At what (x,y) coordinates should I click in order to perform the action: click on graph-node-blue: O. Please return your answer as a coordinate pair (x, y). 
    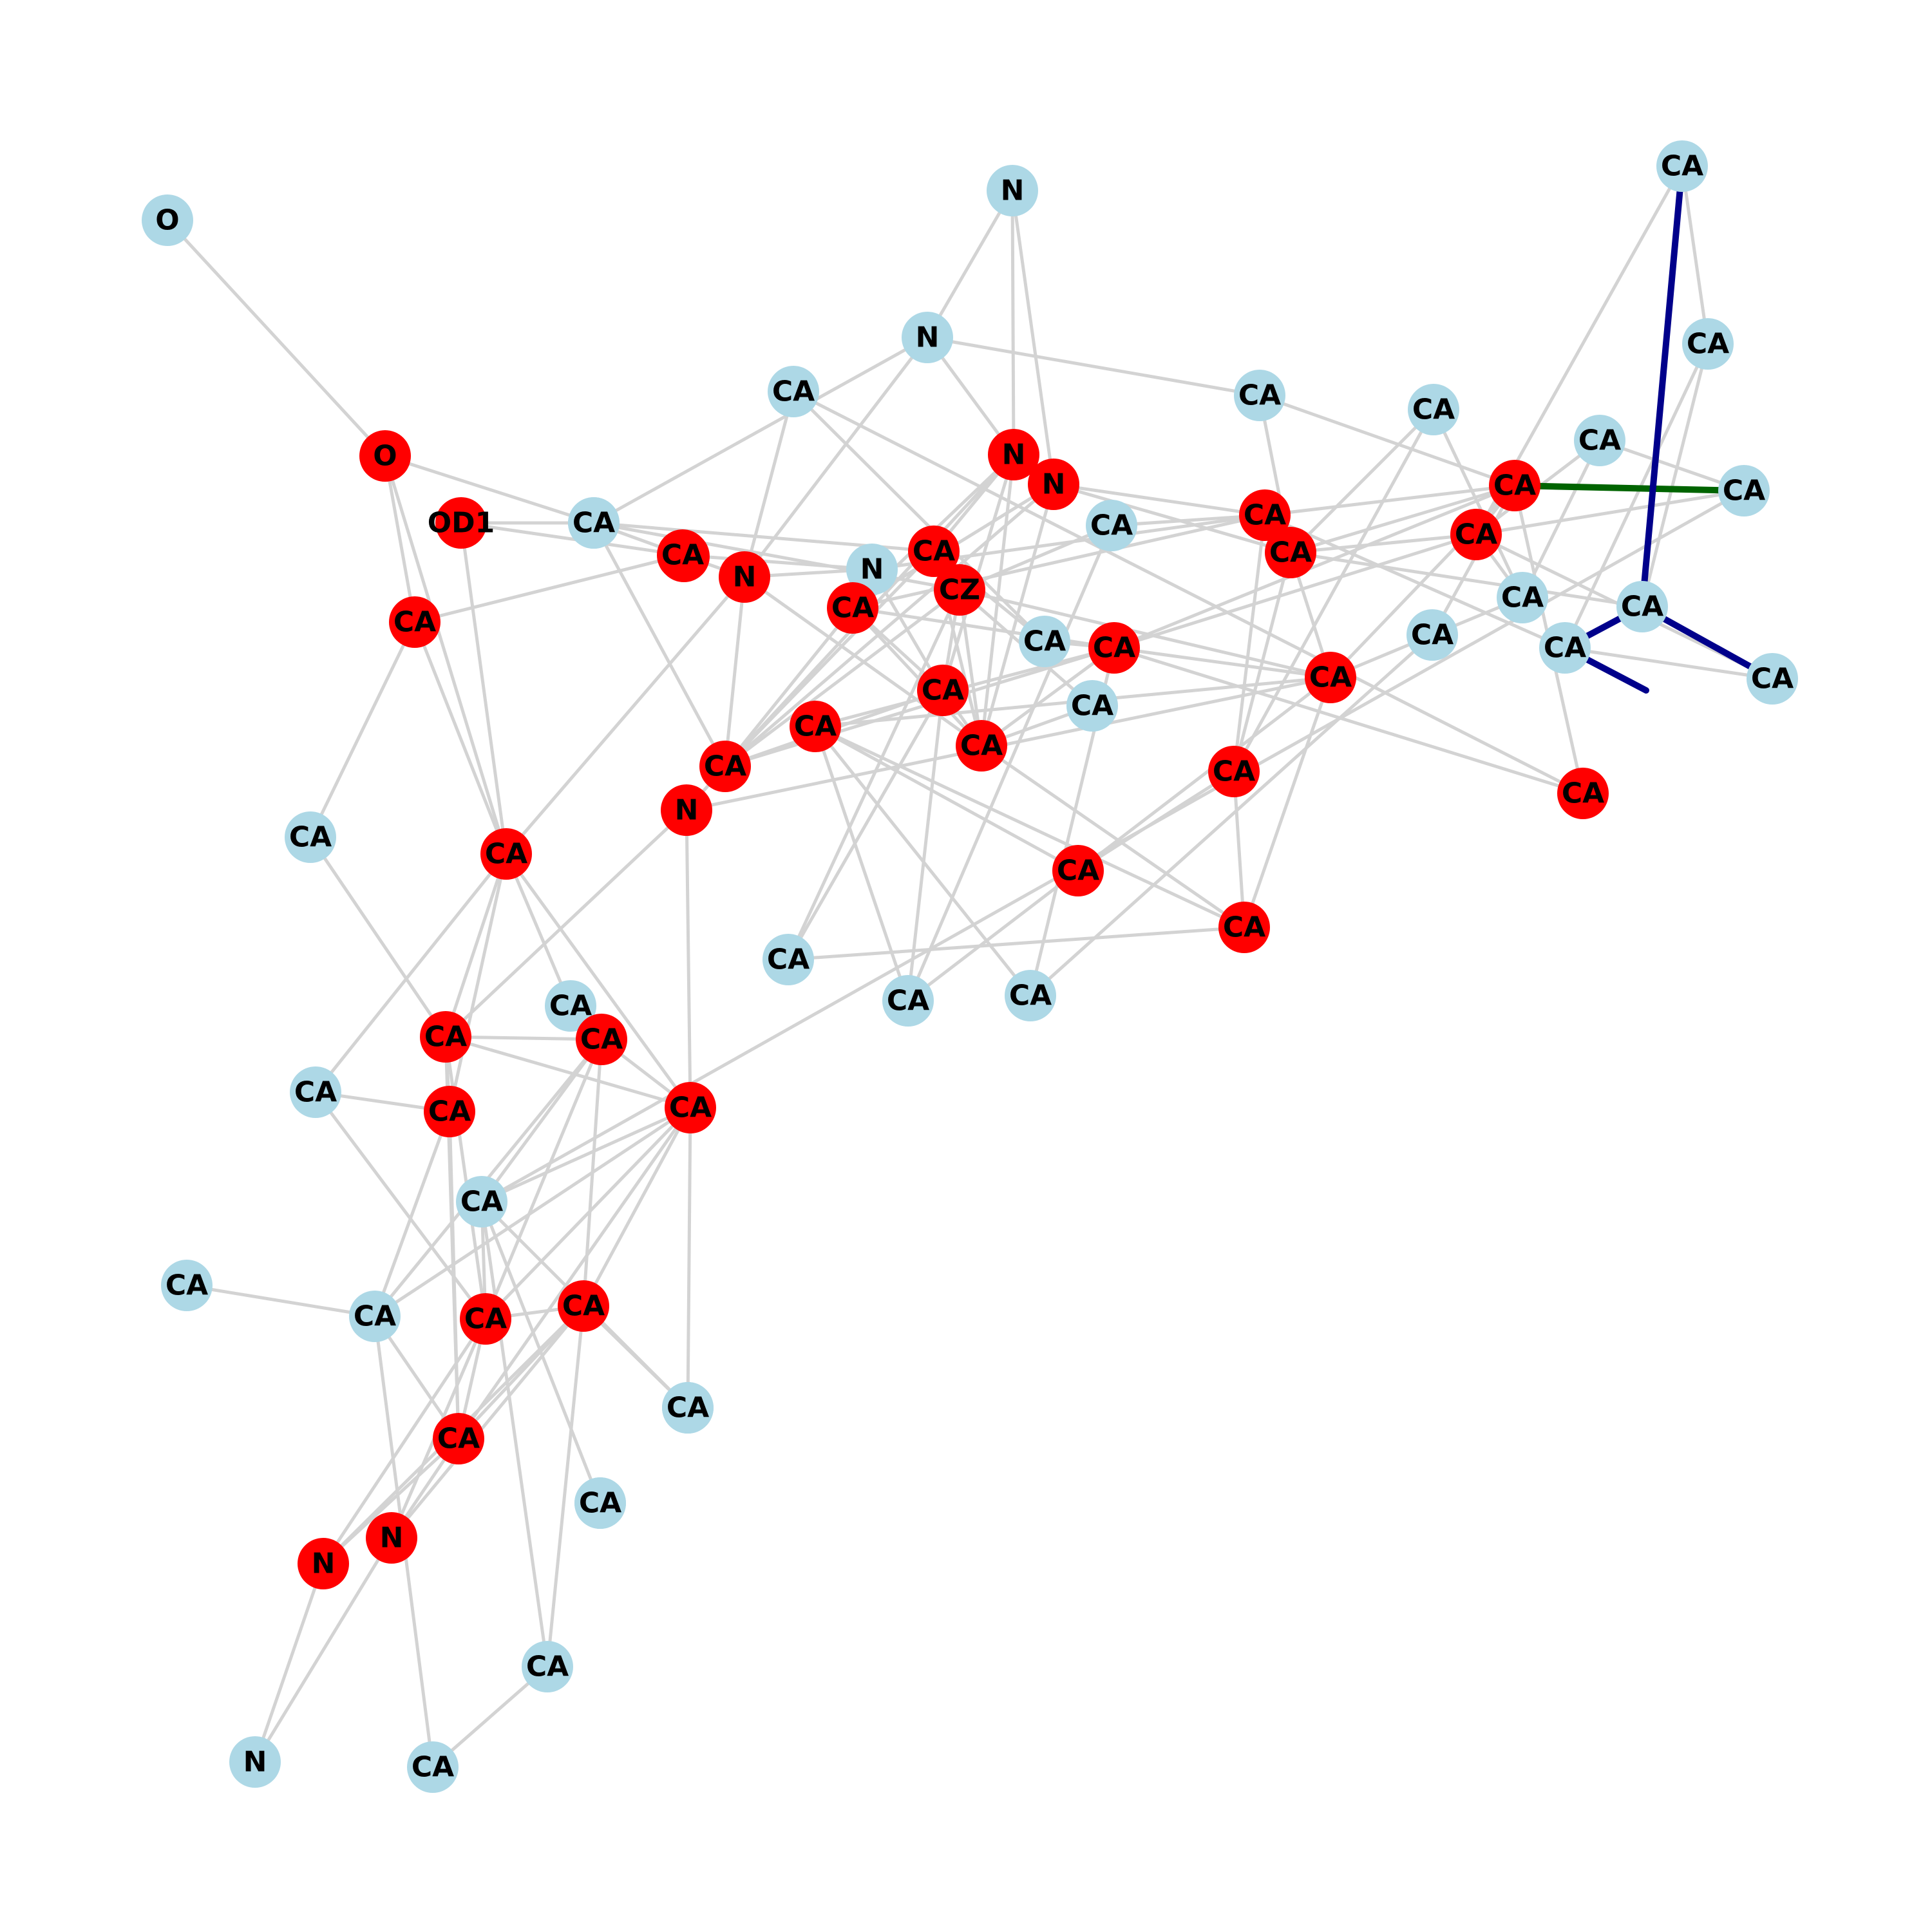
    Looking at the image, I should click on (167, 220).